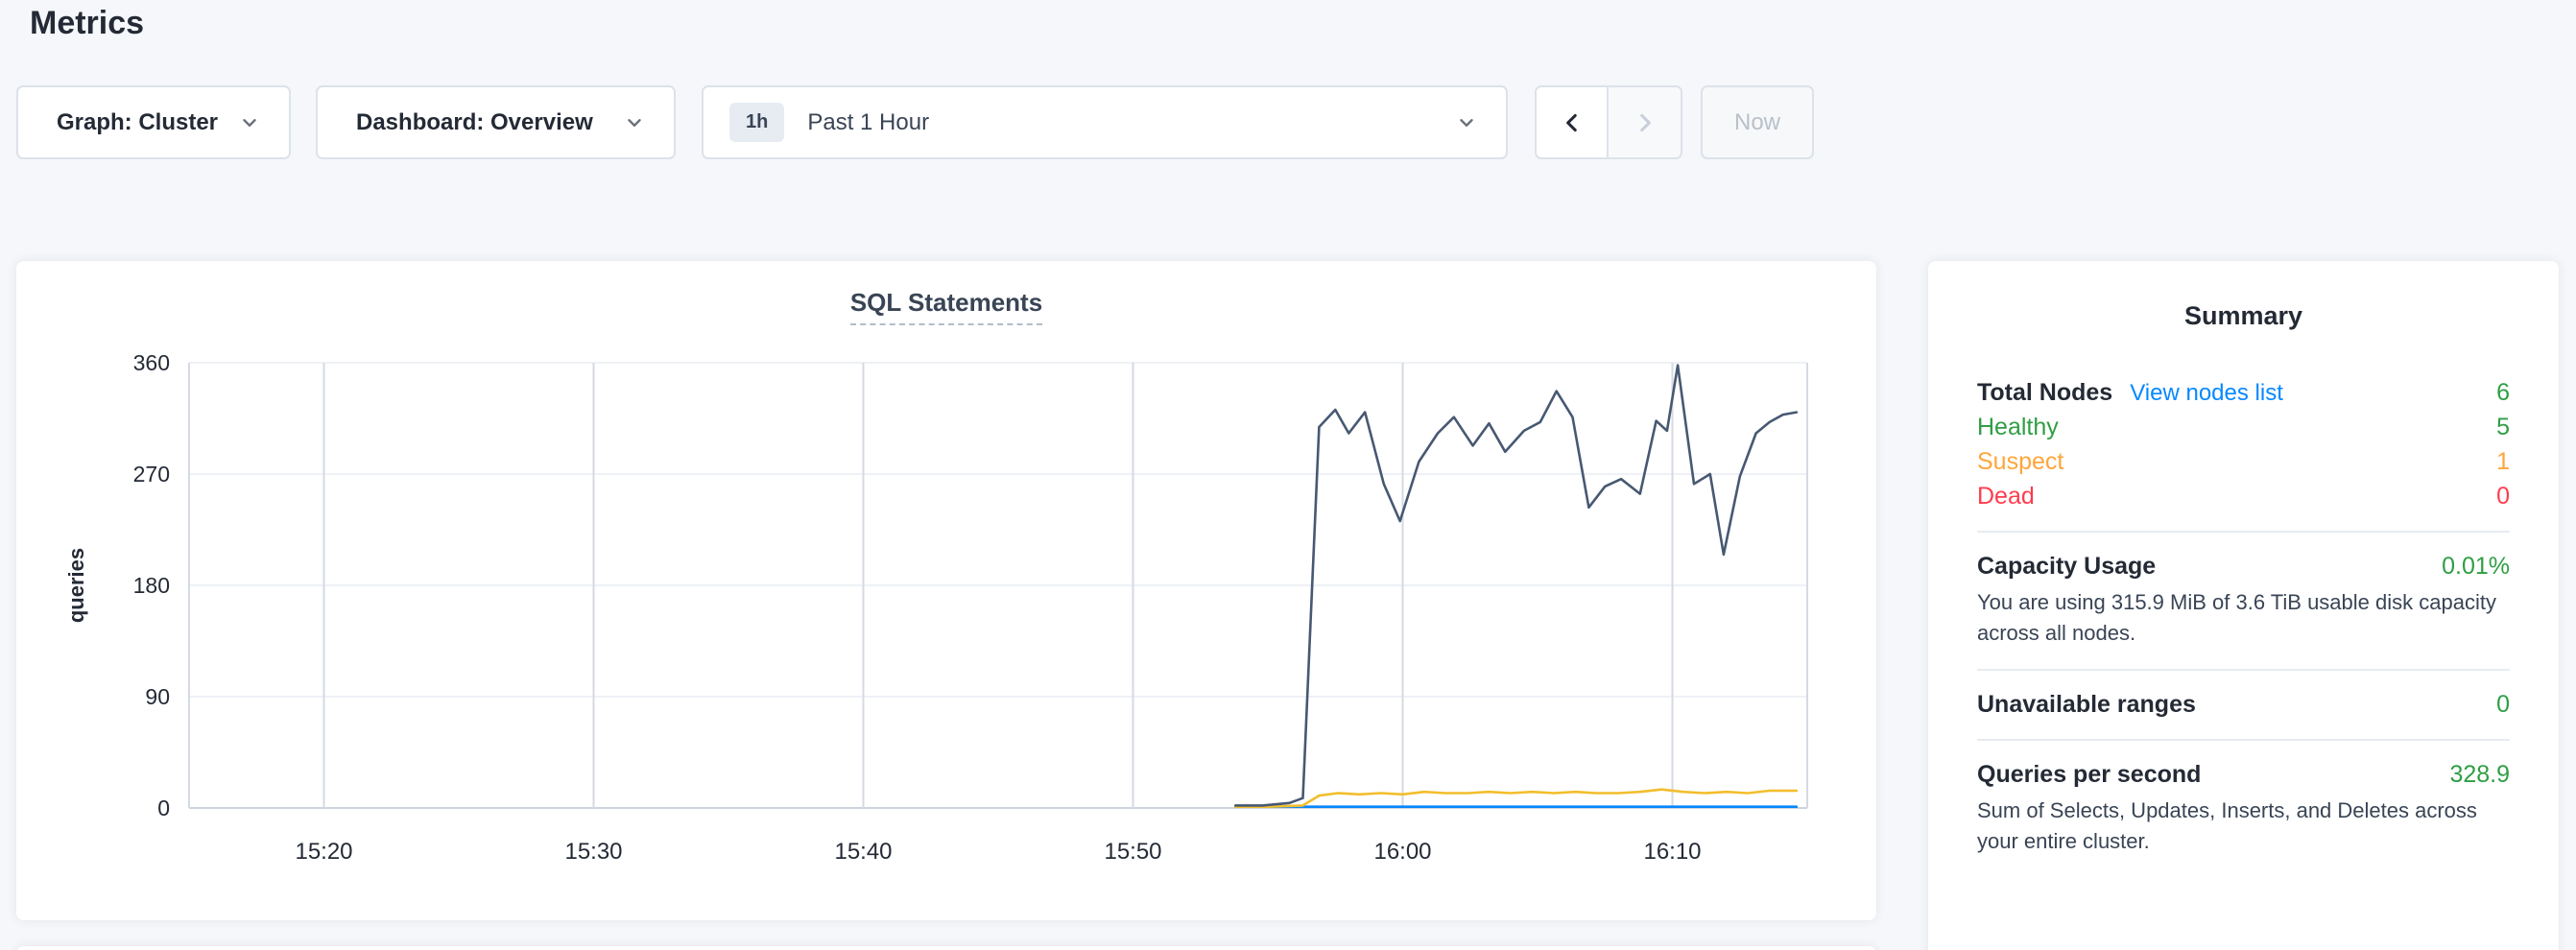 The height and width of the screenshot is (950, 2576). I want to click on chart-title: SQL Statements, so click(946, 306).